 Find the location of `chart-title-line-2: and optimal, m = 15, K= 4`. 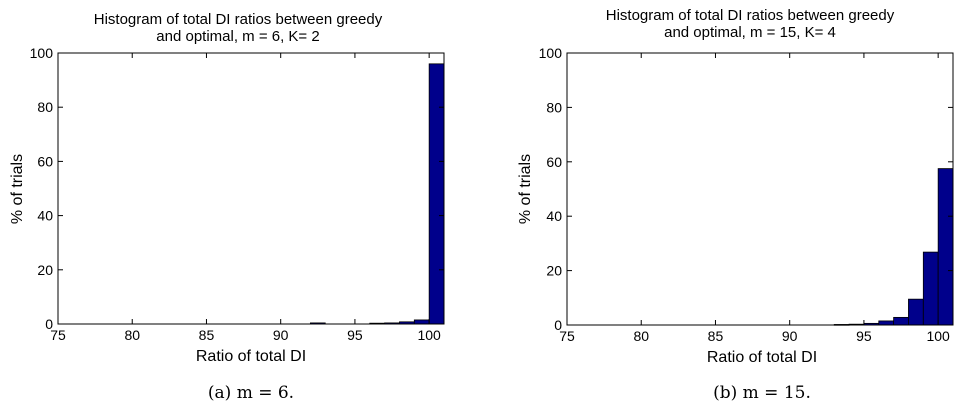

chart-title-line-2: and optimal, m = 15, K= 4 is located at coordinates (750, 32).